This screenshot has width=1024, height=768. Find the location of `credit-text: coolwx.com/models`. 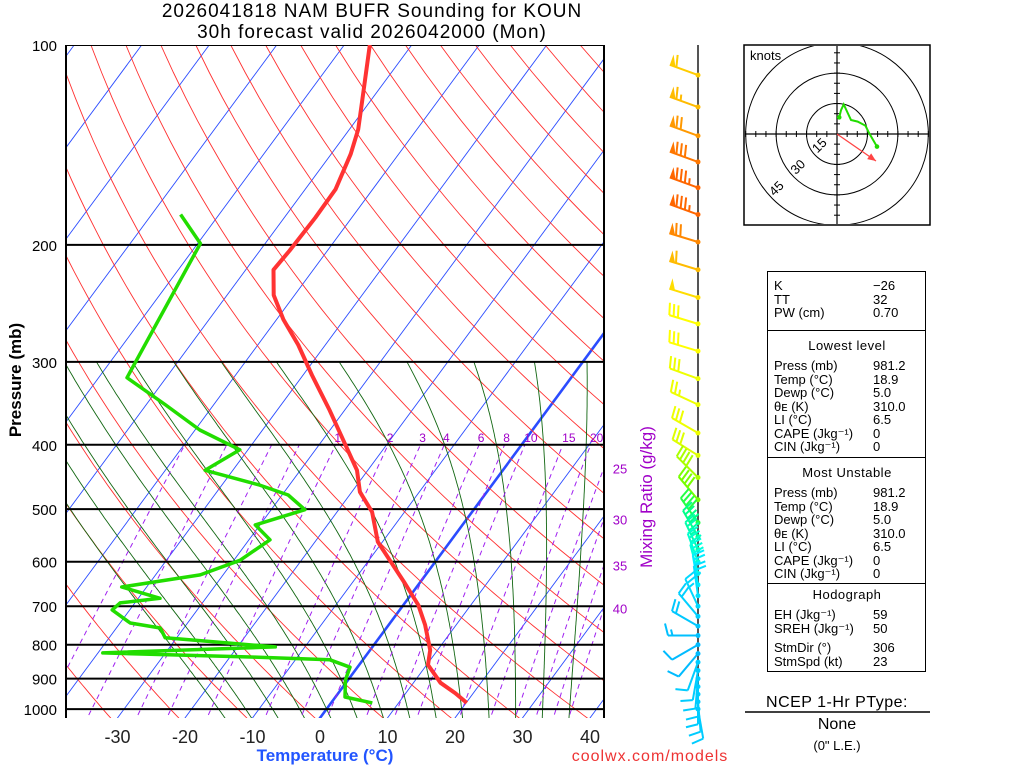

credit-text: coolwx.com/models is located at coordinates (650, 756).